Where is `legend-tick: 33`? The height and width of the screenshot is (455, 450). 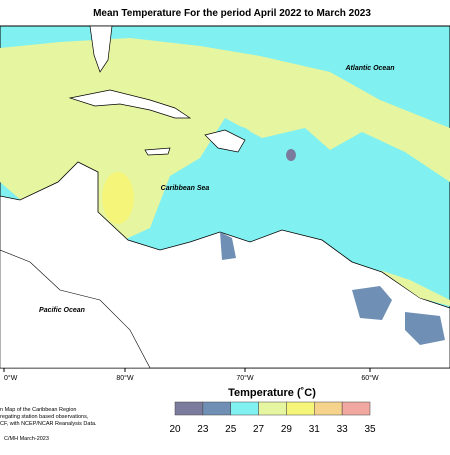 legend-tick: 33 is located at coordinates (343, 429).